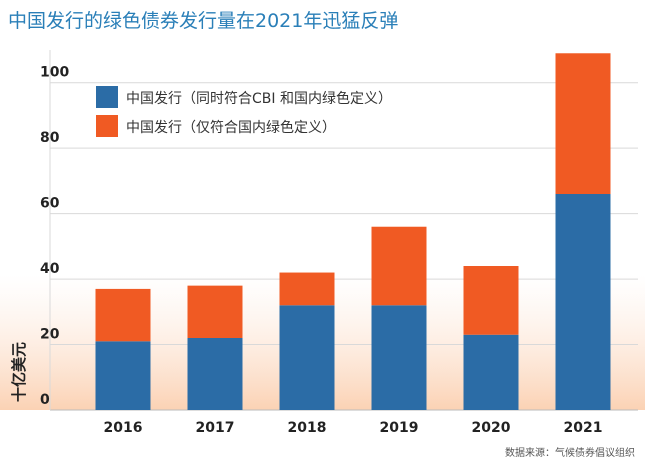  What do you see at coordinates (259, 98) in the screenshot?
I see `legend-label-series-a: 中国发行（同时符合CBI 和国内绿色定义）` at bounding box center [259, 98].